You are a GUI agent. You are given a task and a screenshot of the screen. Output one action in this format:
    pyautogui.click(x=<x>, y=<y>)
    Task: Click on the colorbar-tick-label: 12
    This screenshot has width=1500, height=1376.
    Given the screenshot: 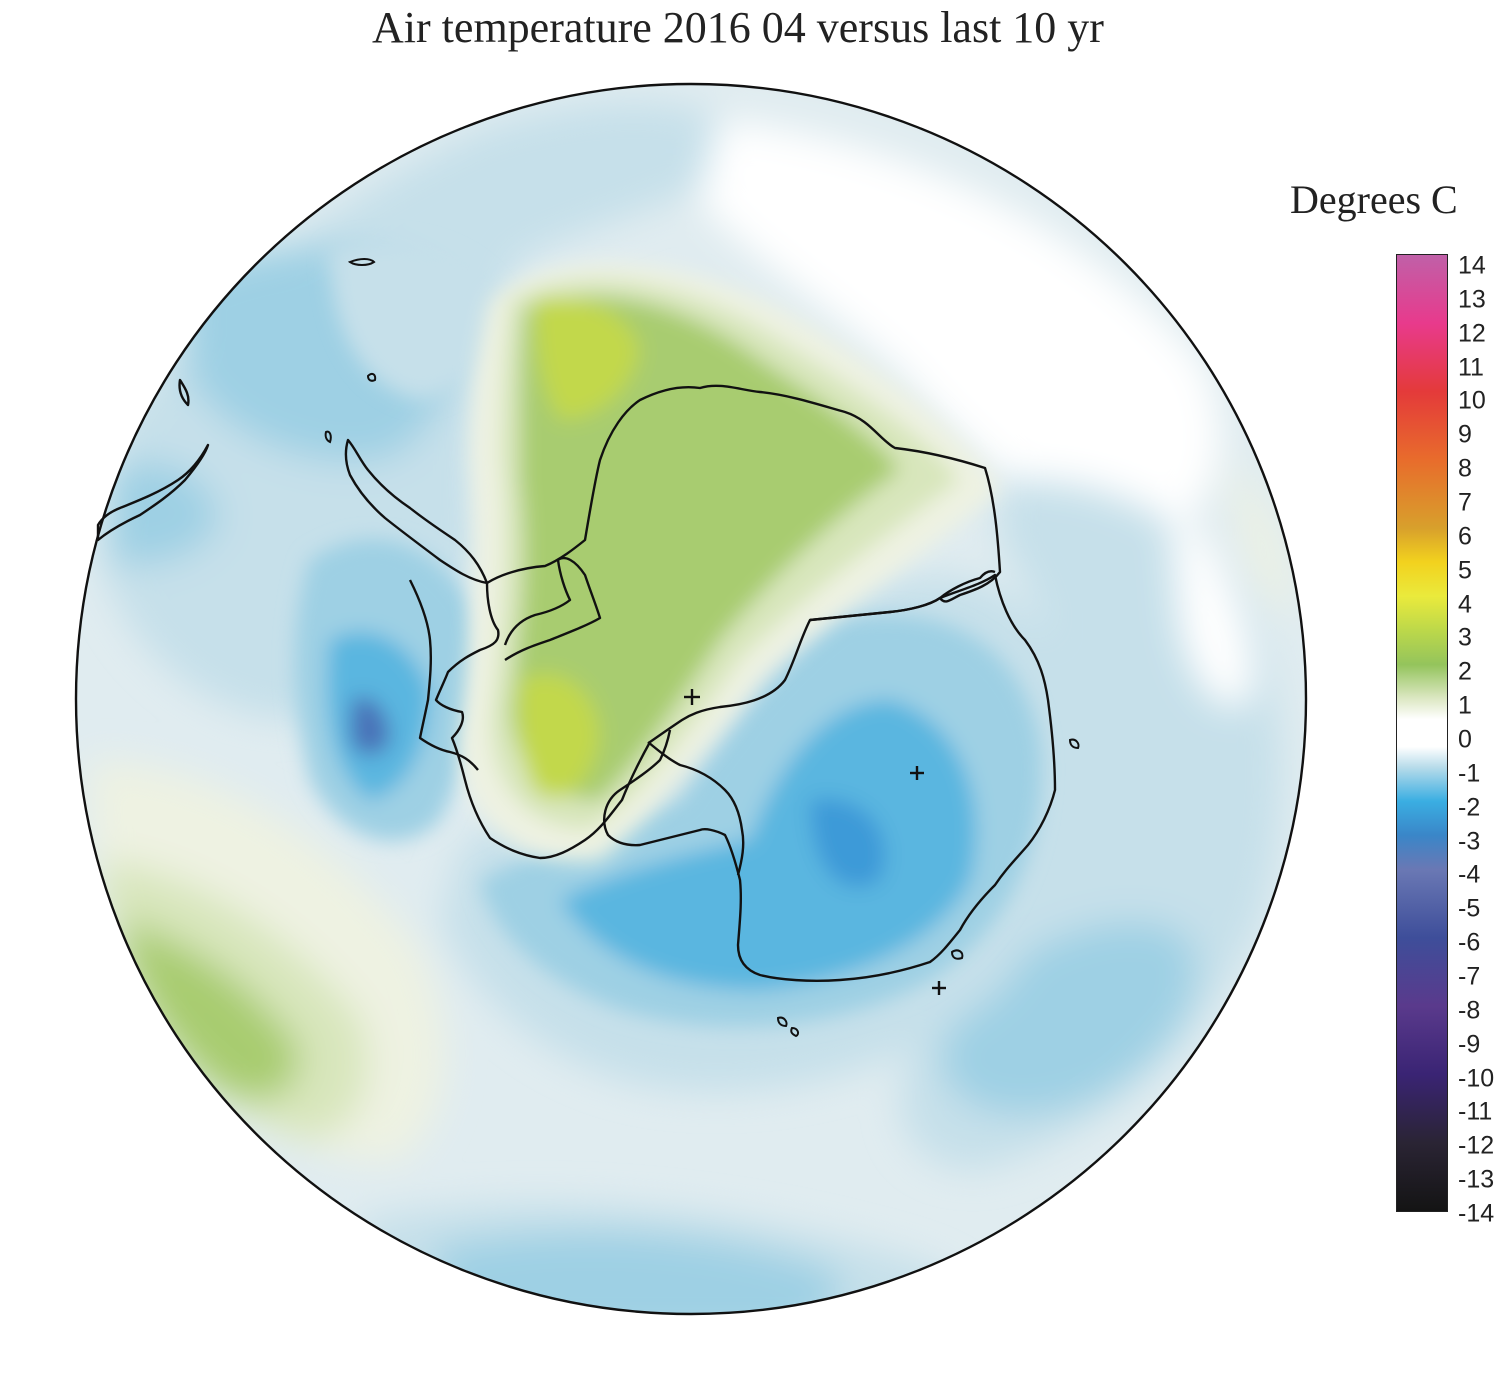 What is the action you would take?
    pyautogui.click(x=1472, y=333)
    